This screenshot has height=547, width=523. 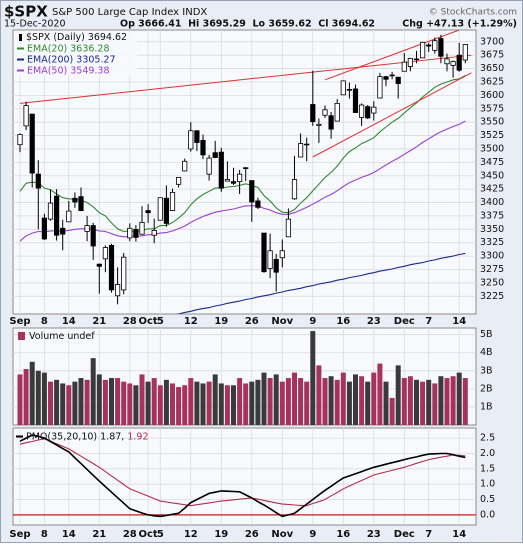 What do you see at coordinates (459, 24) in the screenshot?
I see `change: Chg +47.13 (+1.29%)` at bounding box center [459, 24].